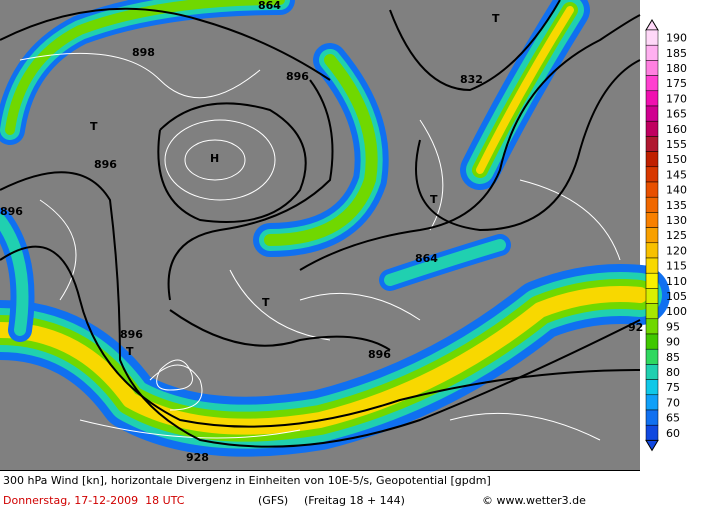 The image size is (704, 517). I want to click on legend-label: 90, so click(673, 342).